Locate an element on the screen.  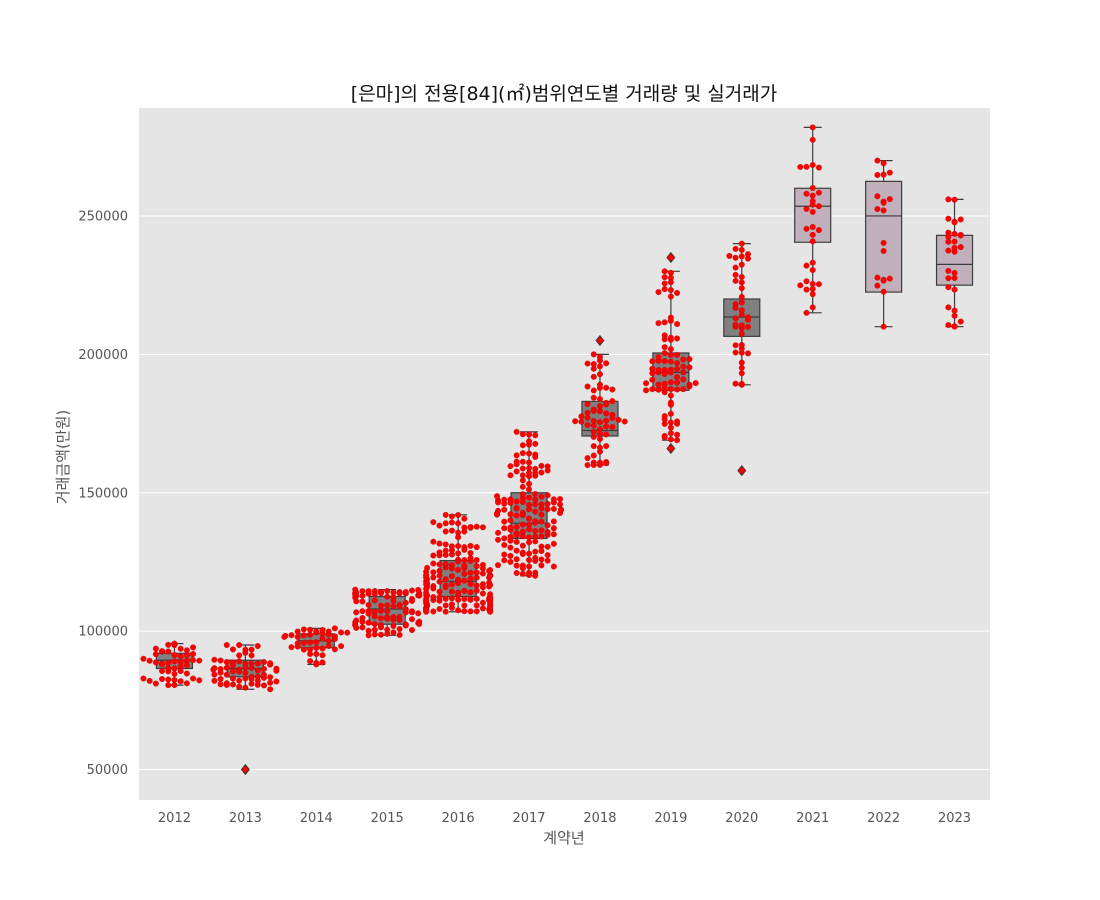
y-tick-label: 100000 is located at coordinates (103, 632).